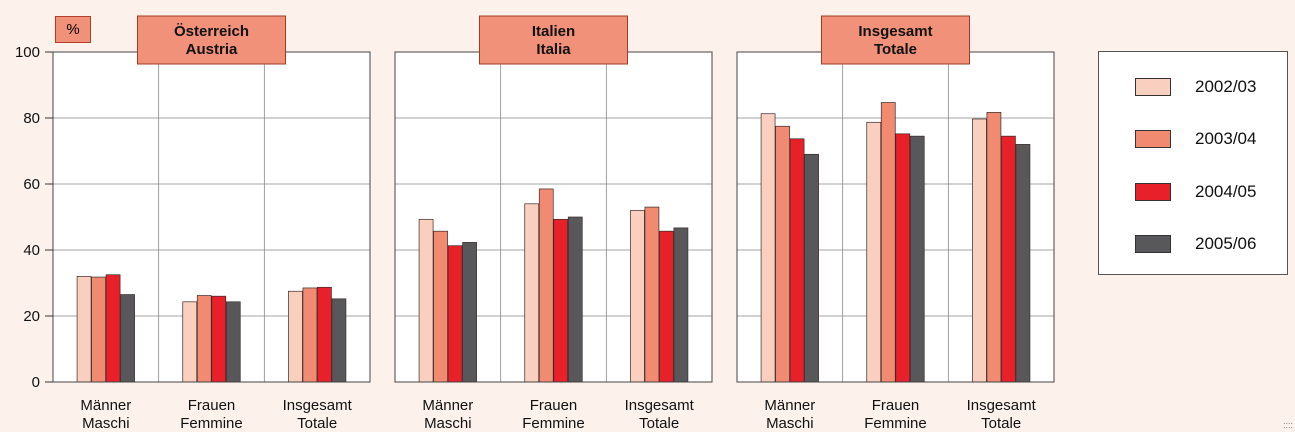 This screenshot has height=432, width=1295. Describe the element at coordinates (36, 382) in the screenshot. I see `y-tick-label: 0` at that location.